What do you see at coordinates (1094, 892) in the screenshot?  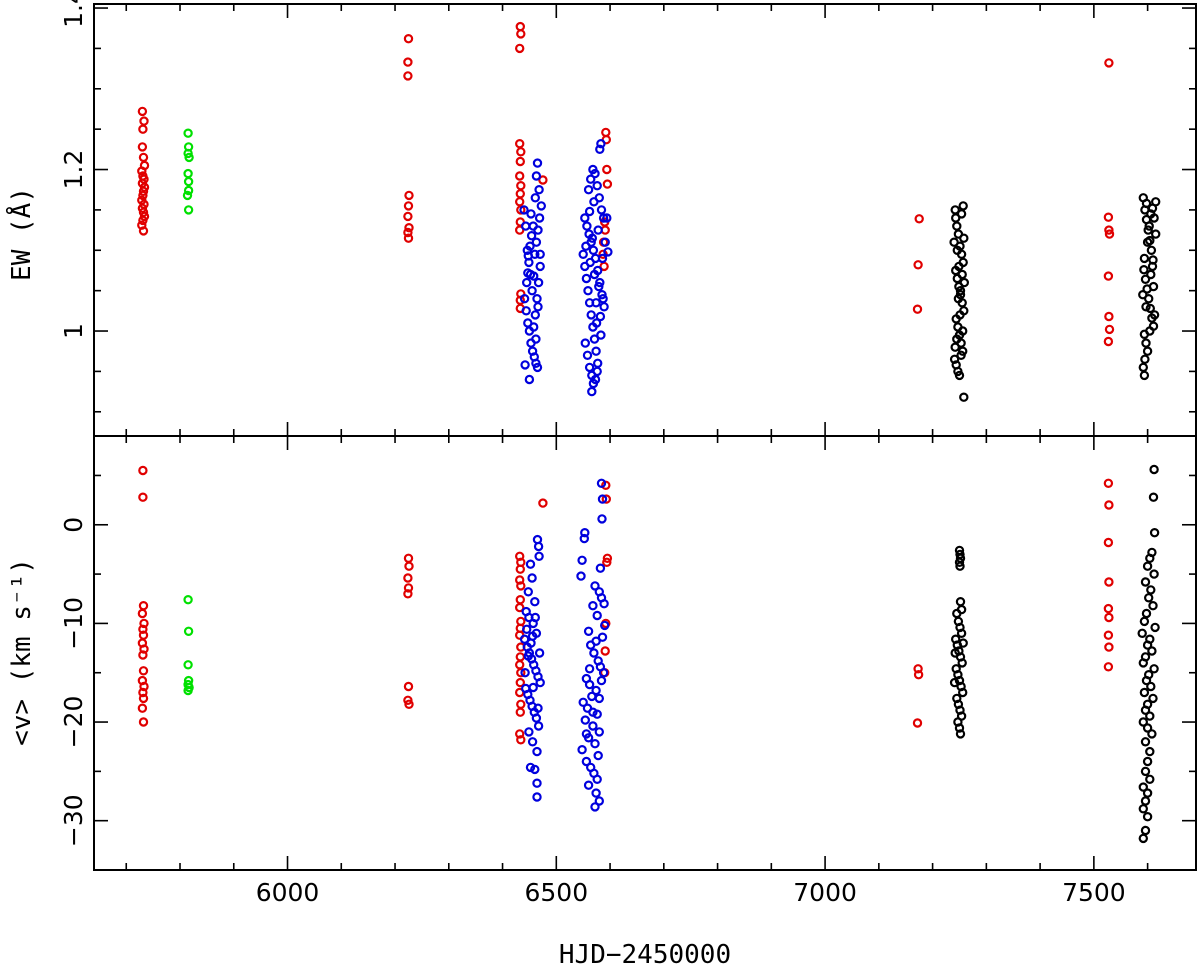 I see `x-tick-label: 7500` at bounding box center [1094, 892].